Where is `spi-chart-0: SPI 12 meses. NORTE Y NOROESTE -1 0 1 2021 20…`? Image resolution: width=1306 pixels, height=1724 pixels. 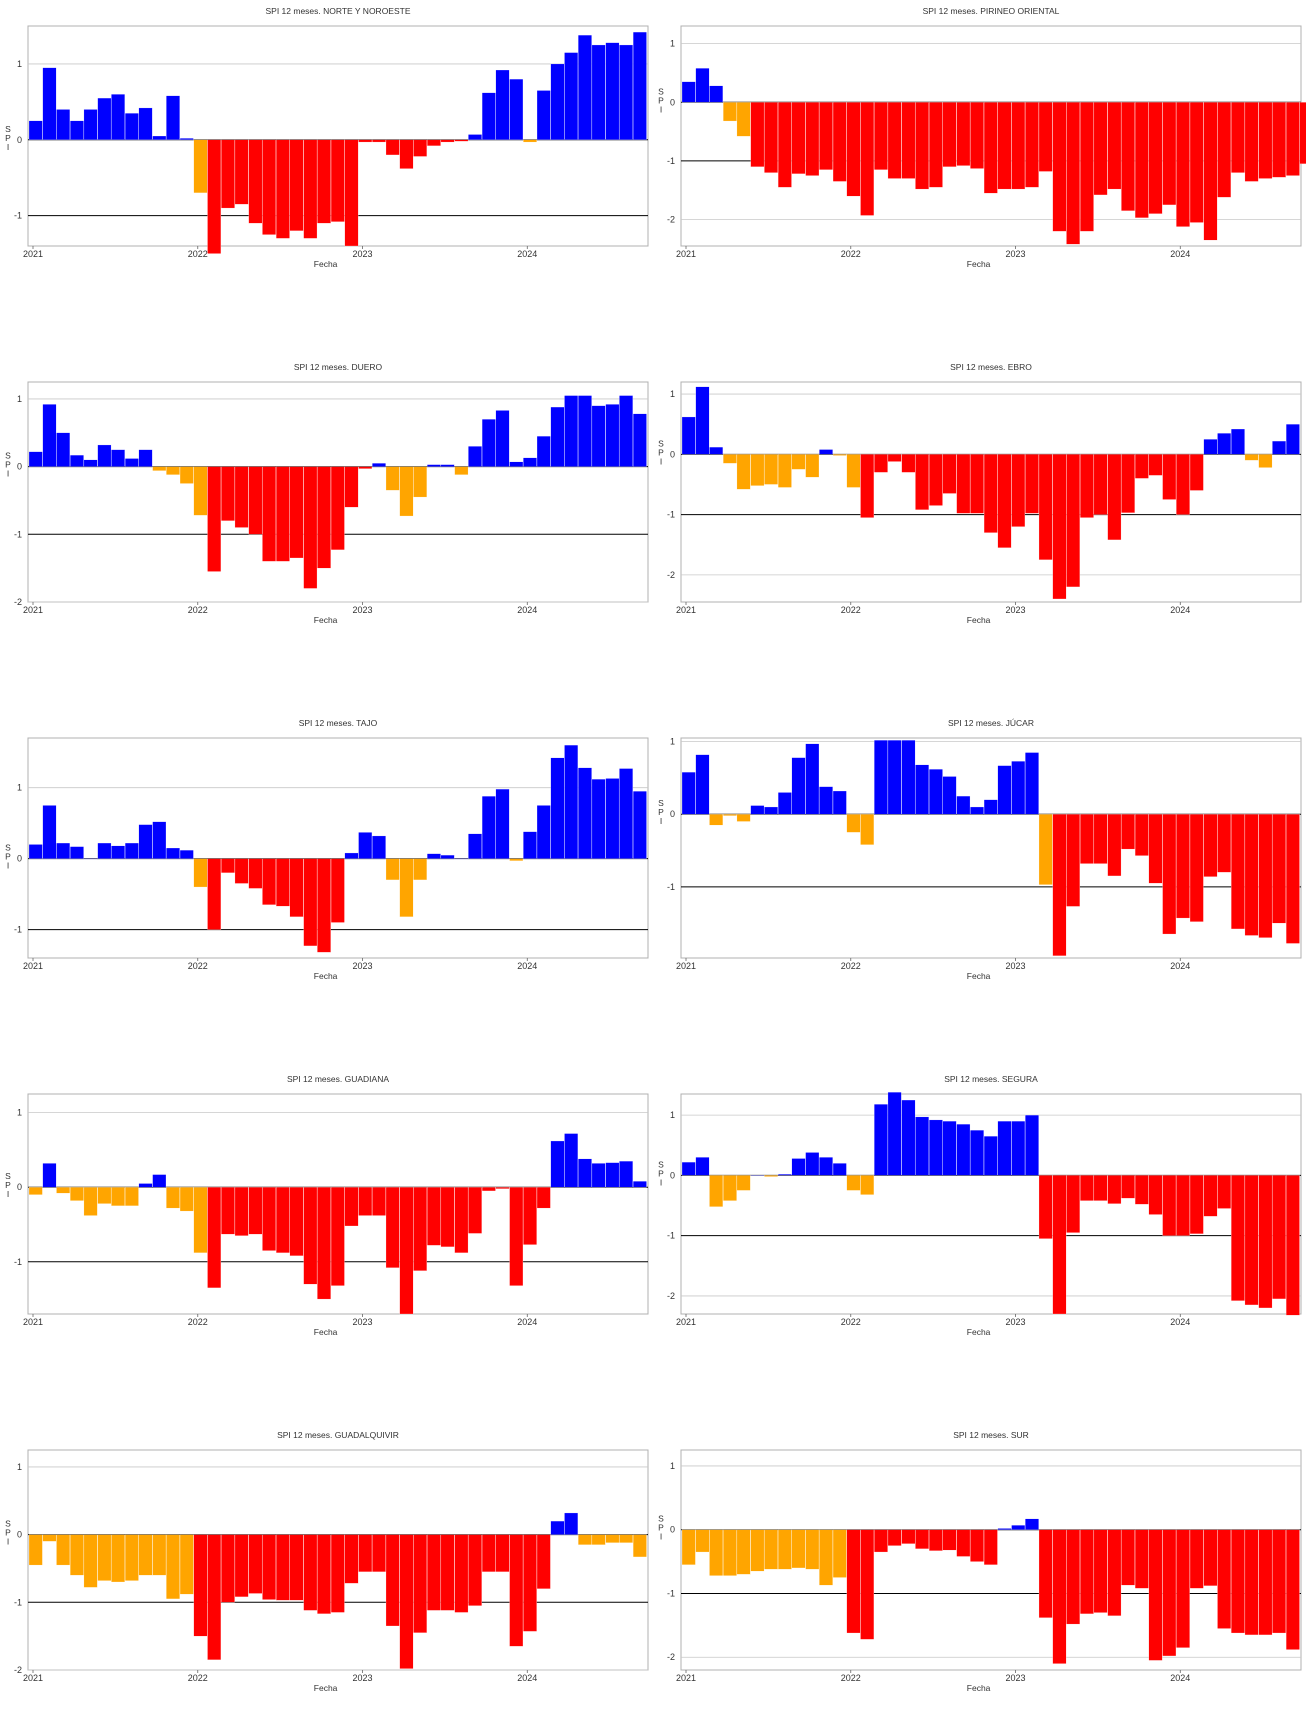
spi-chart-0: SPI 12 meses. NORTE Y NOROESTE -1 0 1 2021 20… is located at coordinates (327, 137).